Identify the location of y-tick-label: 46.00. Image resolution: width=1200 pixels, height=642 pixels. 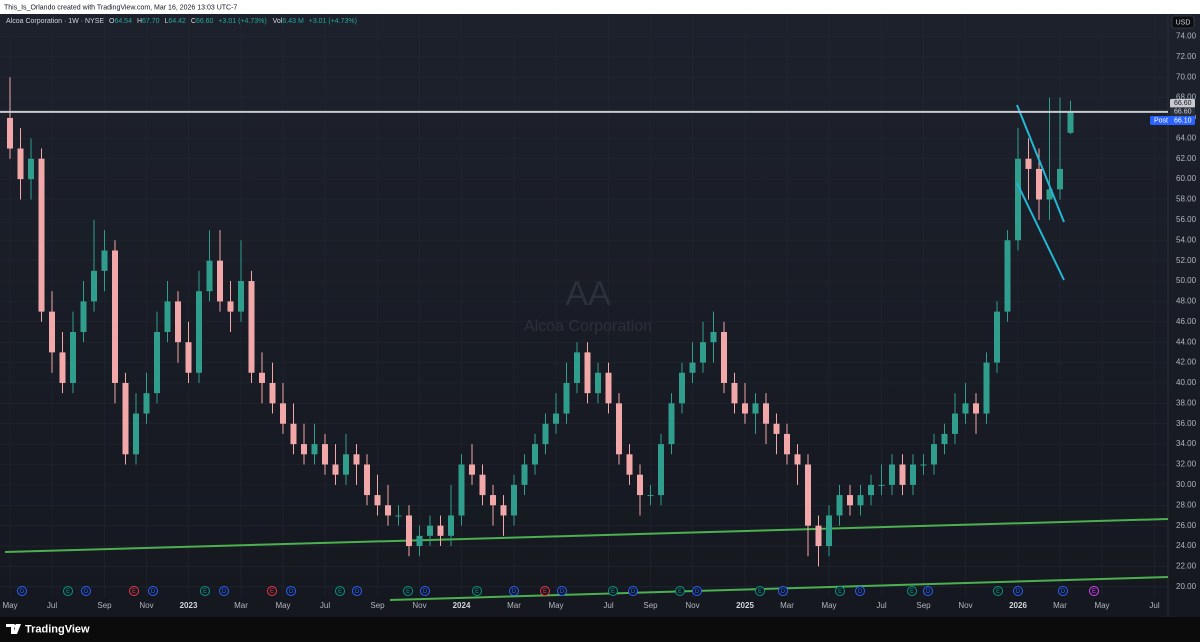
(1186, 321).